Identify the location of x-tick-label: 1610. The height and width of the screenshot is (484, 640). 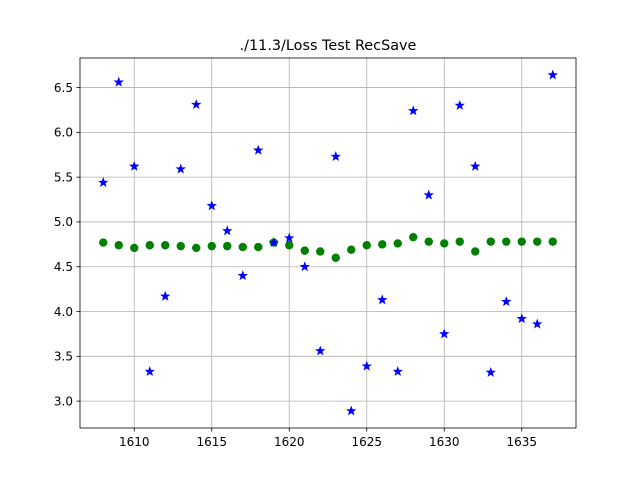
(134, 442).